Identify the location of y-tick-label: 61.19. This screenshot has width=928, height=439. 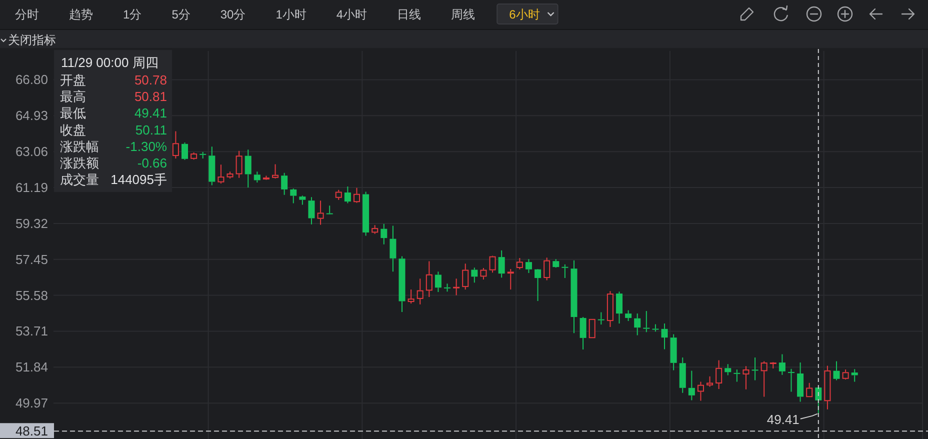
(31, 188).